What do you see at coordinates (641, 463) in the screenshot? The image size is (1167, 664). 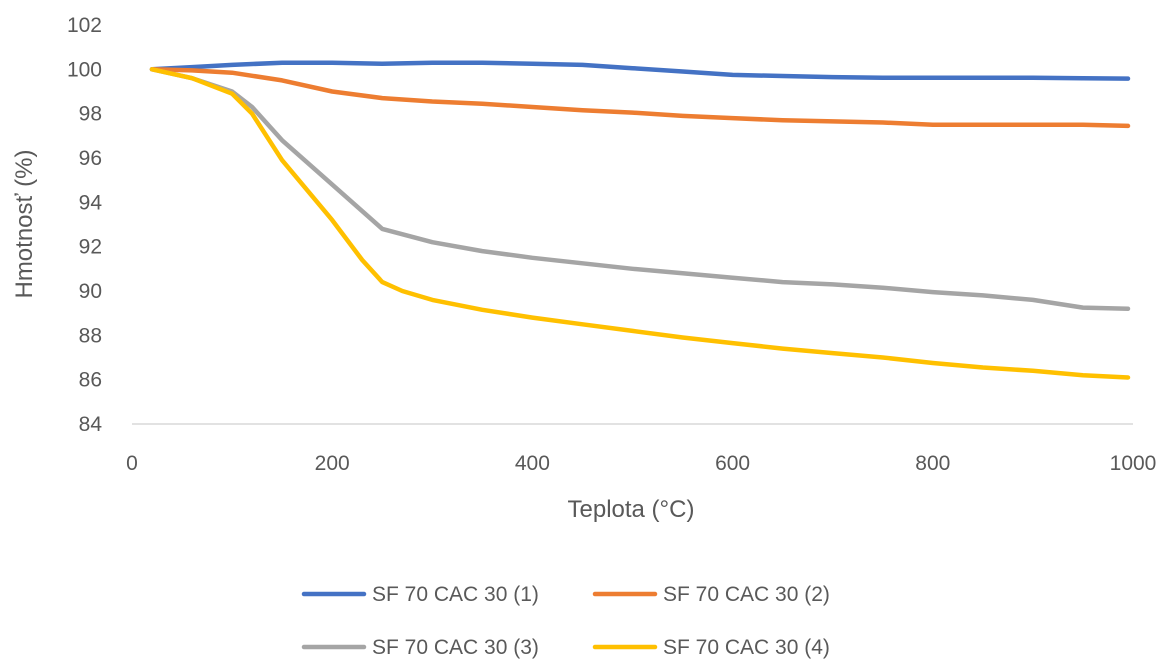 I see `x-tick-labels: 0 200 400 600 800 1000` at bounding box center [641, 463].